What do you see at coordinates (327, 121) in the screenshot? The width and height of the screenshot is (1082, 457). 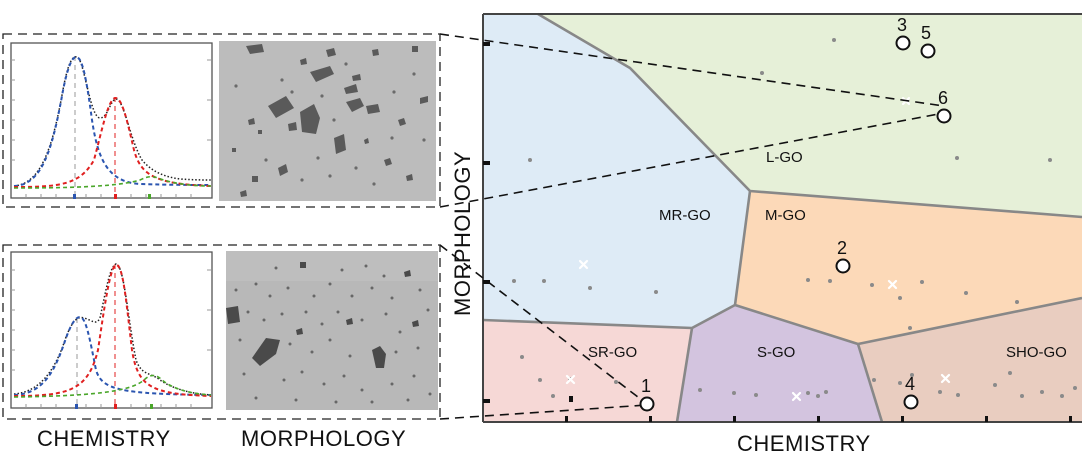 I see `top-micrograph` at bounding box center [327, 121].